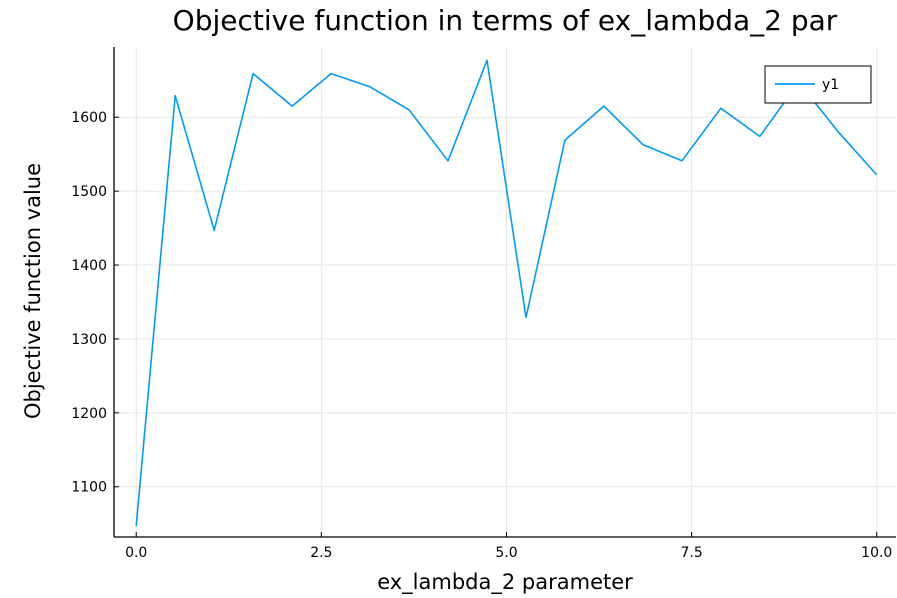  What do you see at coordinates (505, 582) in the screenshot?
I see `x-axis-title: ex_lambda_2 parameter` at bounding box center [505, 582].